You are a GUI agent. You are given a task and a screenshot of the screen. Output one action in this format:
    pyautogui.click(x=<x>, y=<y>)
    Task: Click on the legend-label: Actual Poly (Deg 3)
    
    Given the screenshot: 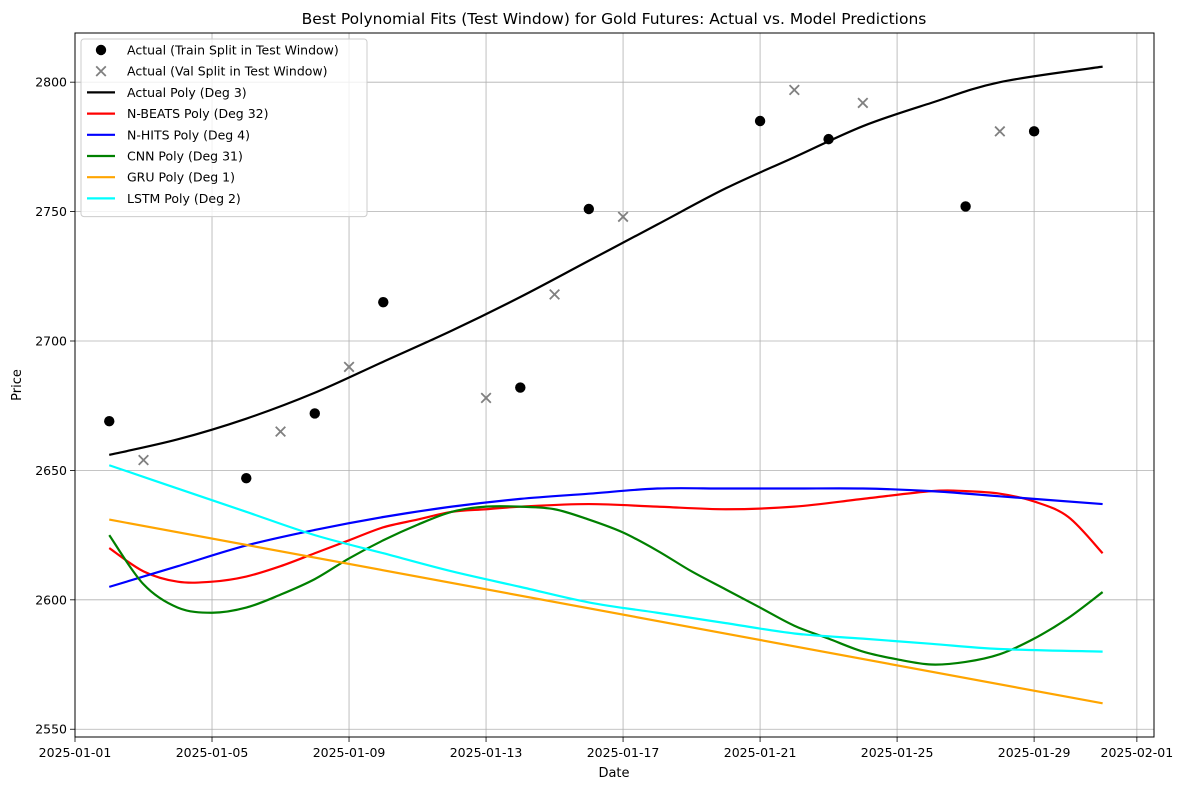 What is the action you would take?
    pyautogui.click(x=187, y=92)
    